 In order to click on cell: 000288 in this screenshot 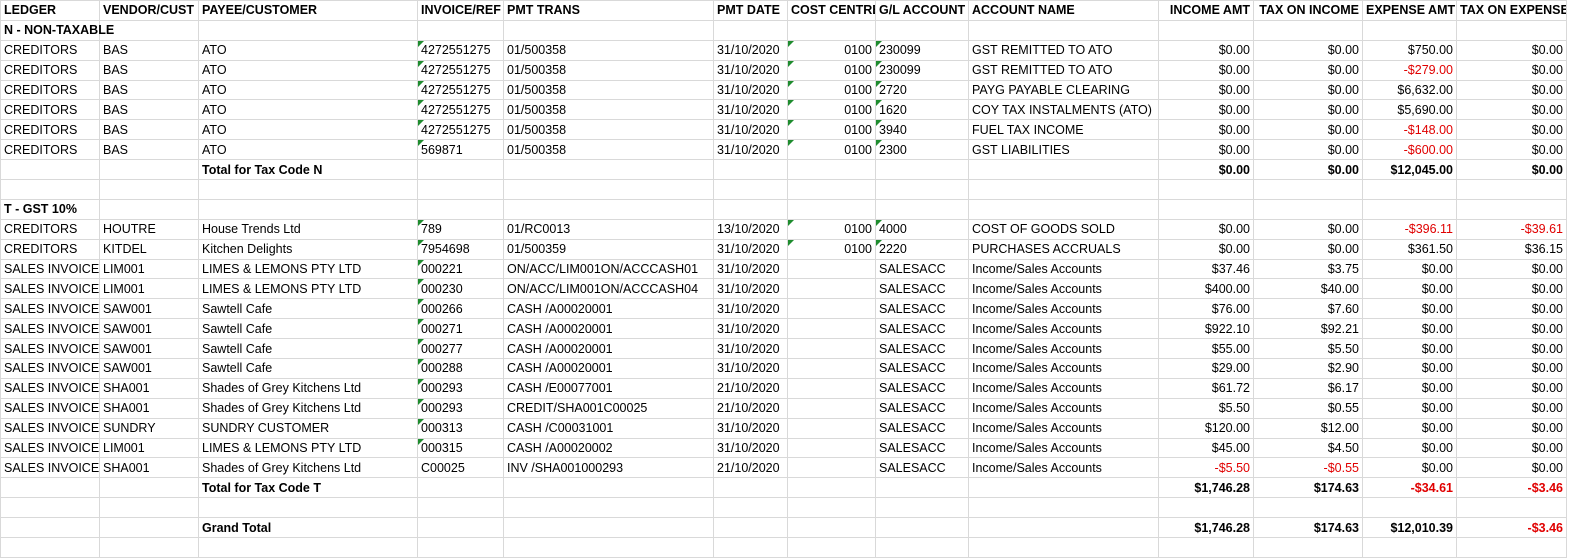, I will do `click(460, 368)`.